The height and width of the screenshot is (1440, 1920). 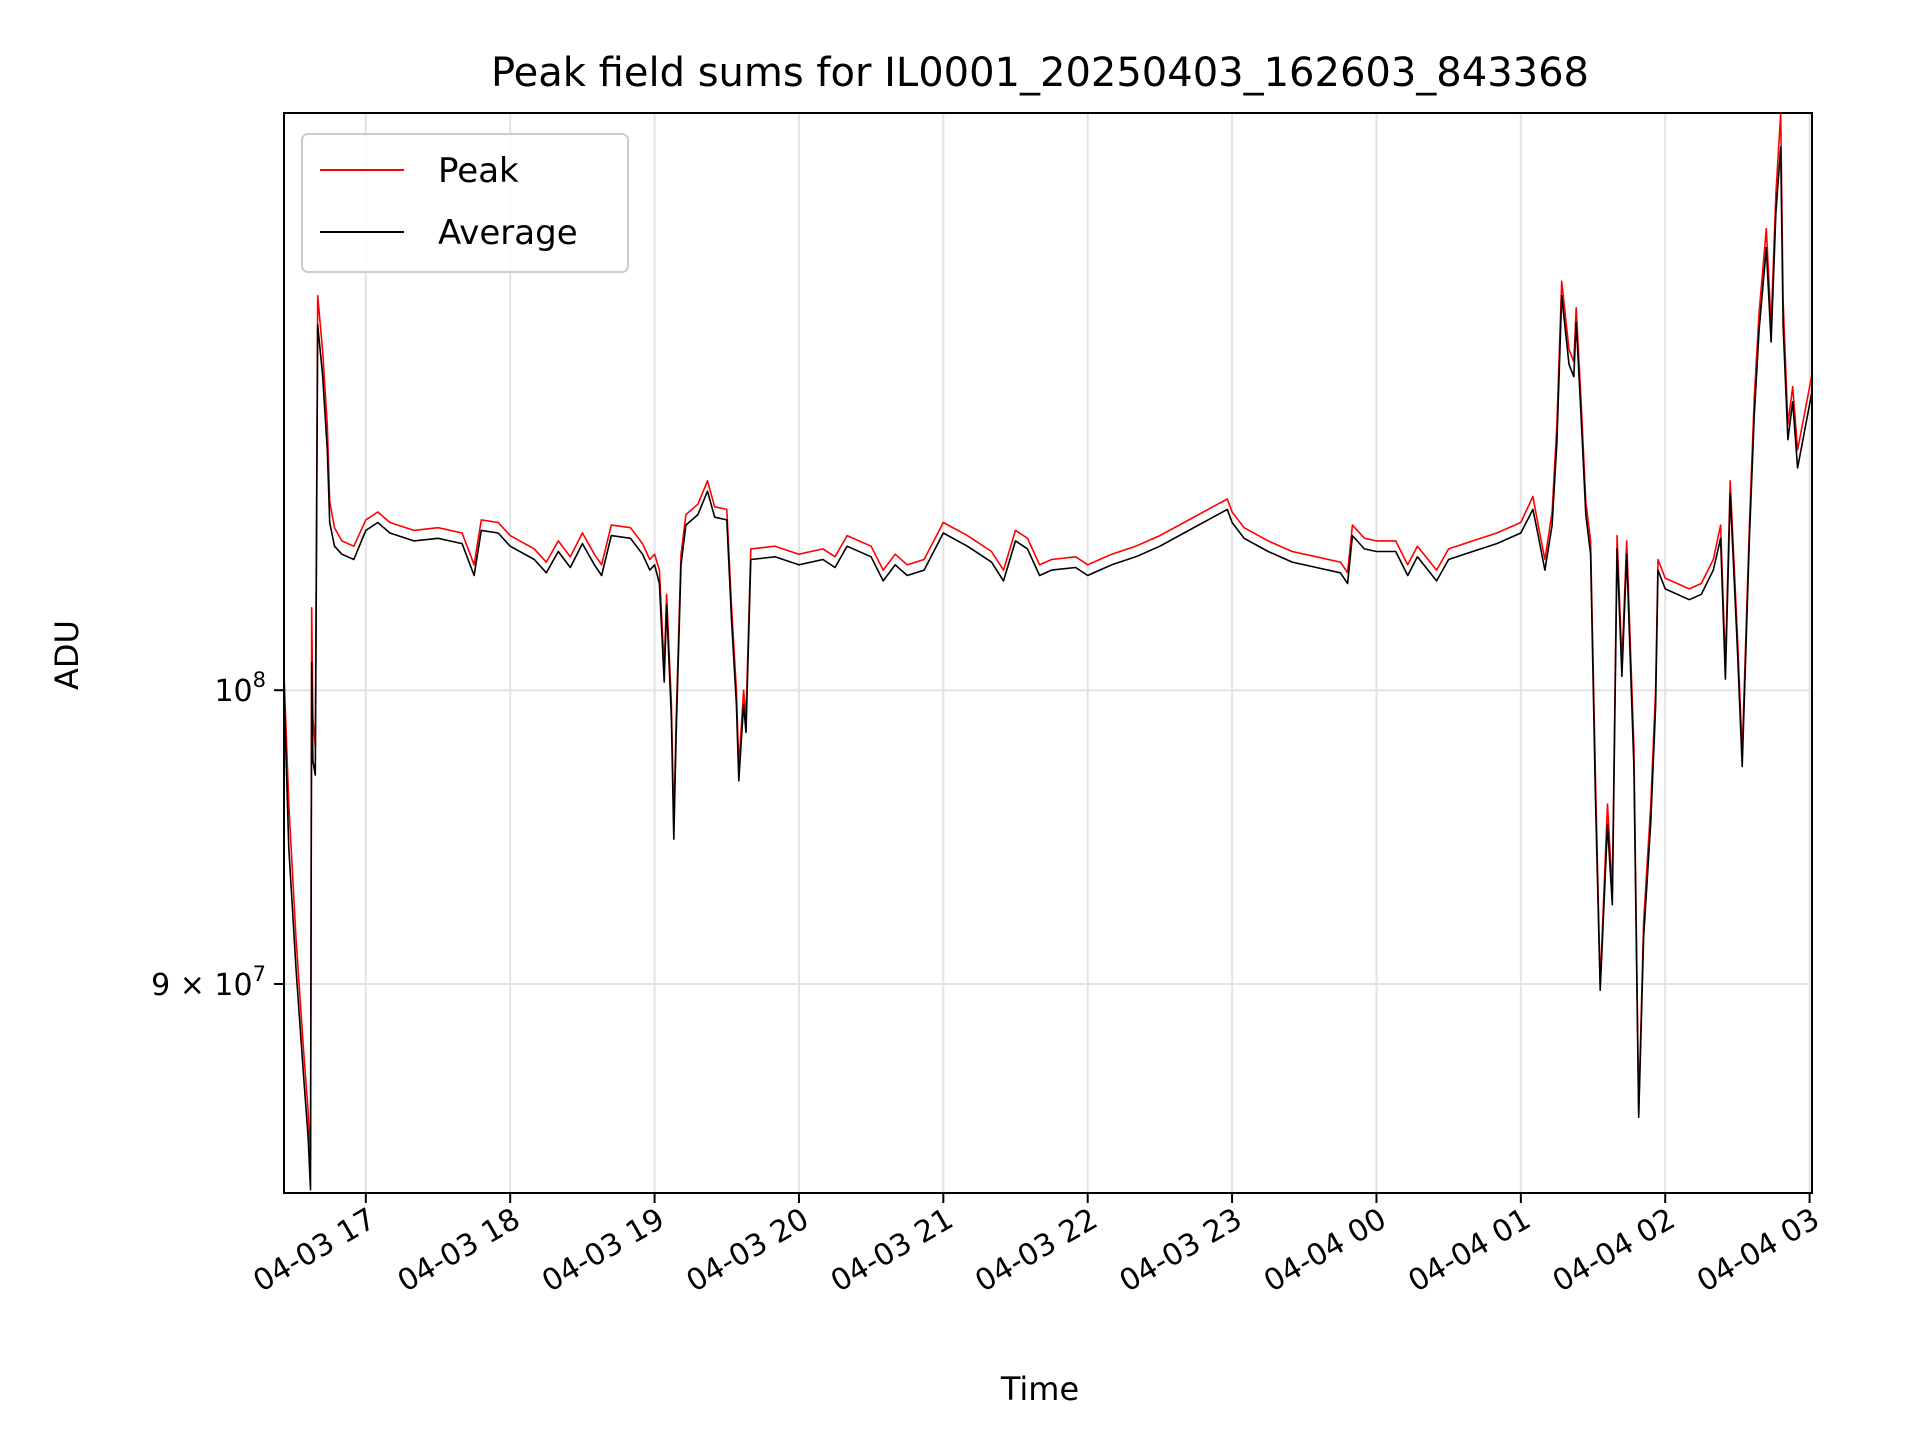 I want to click on y-axis: 9 × 107 108, so click(x=217, y=835).